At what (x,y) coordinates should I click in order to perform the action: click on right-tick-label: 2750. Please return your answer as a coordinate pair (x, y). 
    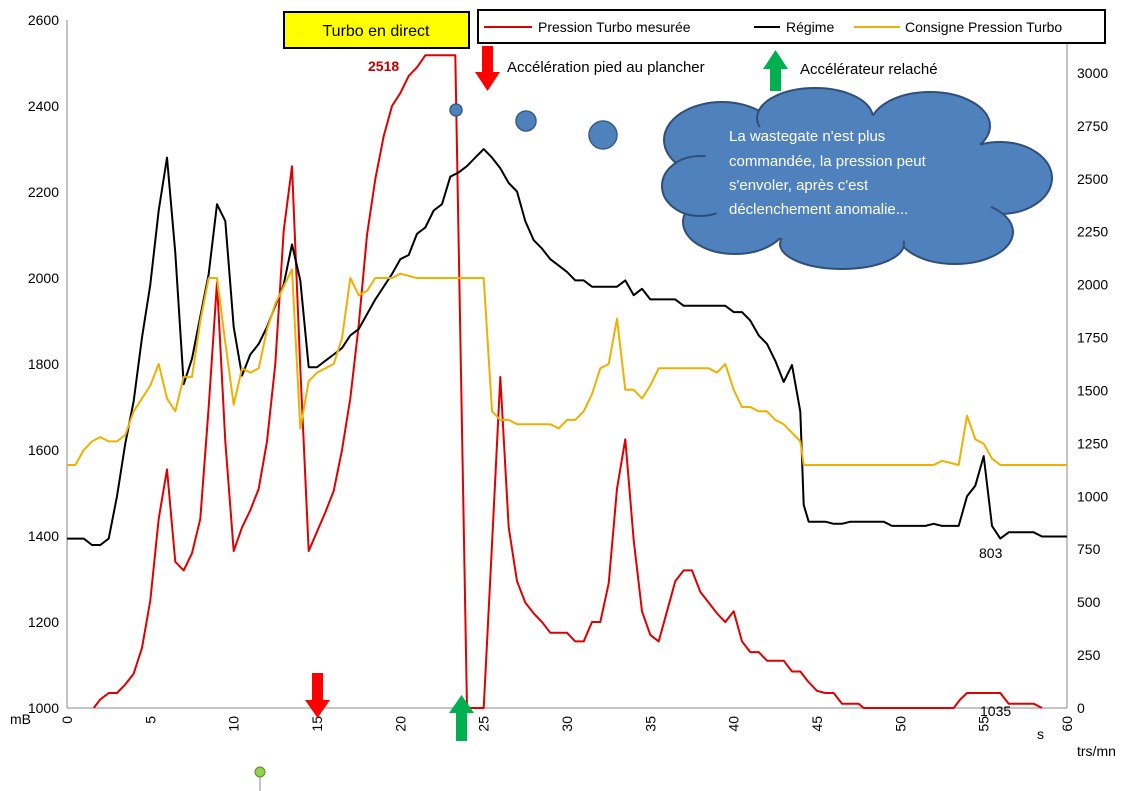
    Looking at the image, I should click on (1092, 126).